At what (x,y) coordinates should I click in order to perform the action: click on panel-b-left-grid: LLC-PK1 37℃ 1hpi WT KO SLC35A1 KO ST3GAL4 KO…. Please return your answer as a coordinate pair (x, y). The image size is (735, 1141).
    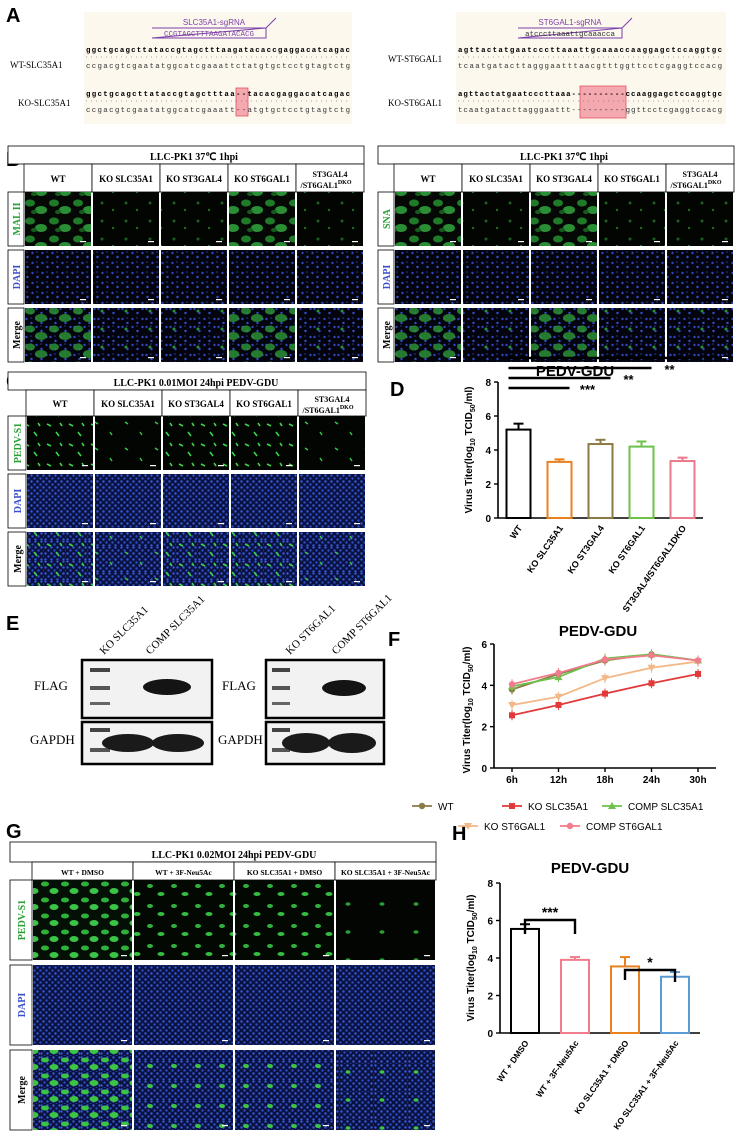
    Looking at the image, I should click on (186, 254).